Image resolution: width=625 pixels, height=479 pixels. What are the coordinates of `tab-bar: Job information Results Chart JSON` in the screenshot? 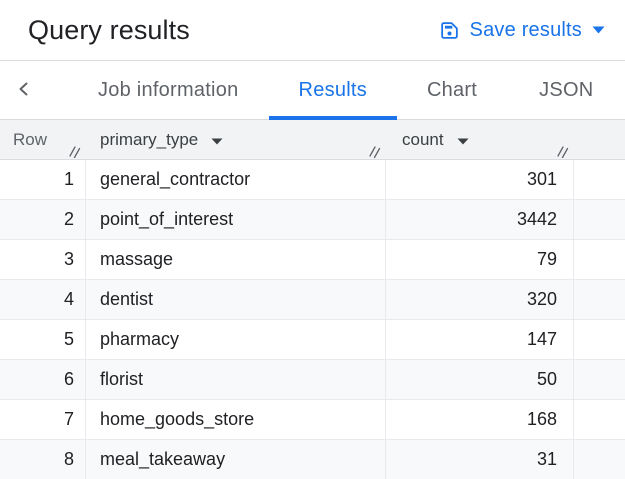 It's located at (312, 90).